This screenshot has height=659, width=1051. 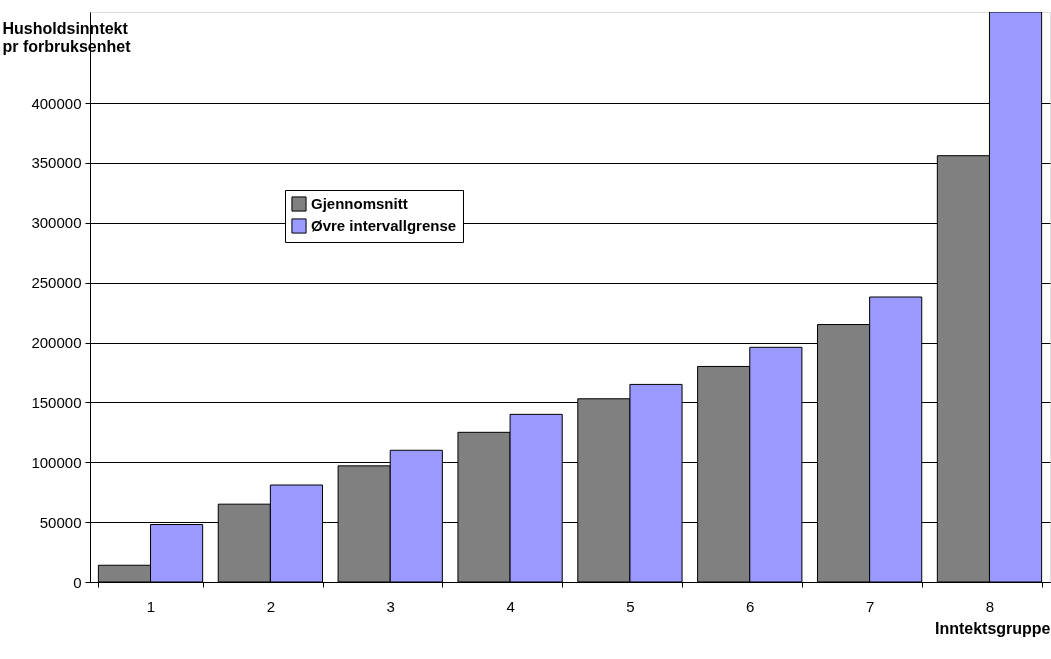 I want to click on y-tick-label: 50000, so click(x=60, y=522).